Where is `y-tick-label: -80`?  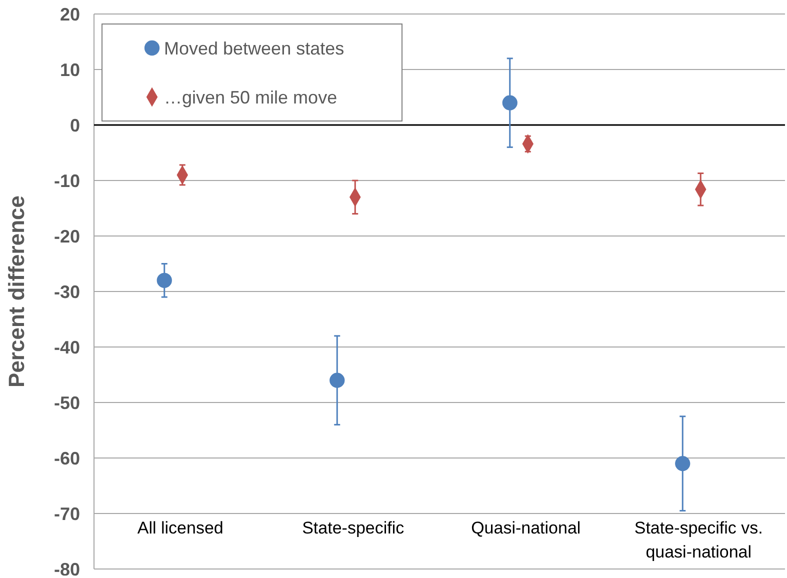
y-tick-label: -80 is located at coordinates (67, 568).